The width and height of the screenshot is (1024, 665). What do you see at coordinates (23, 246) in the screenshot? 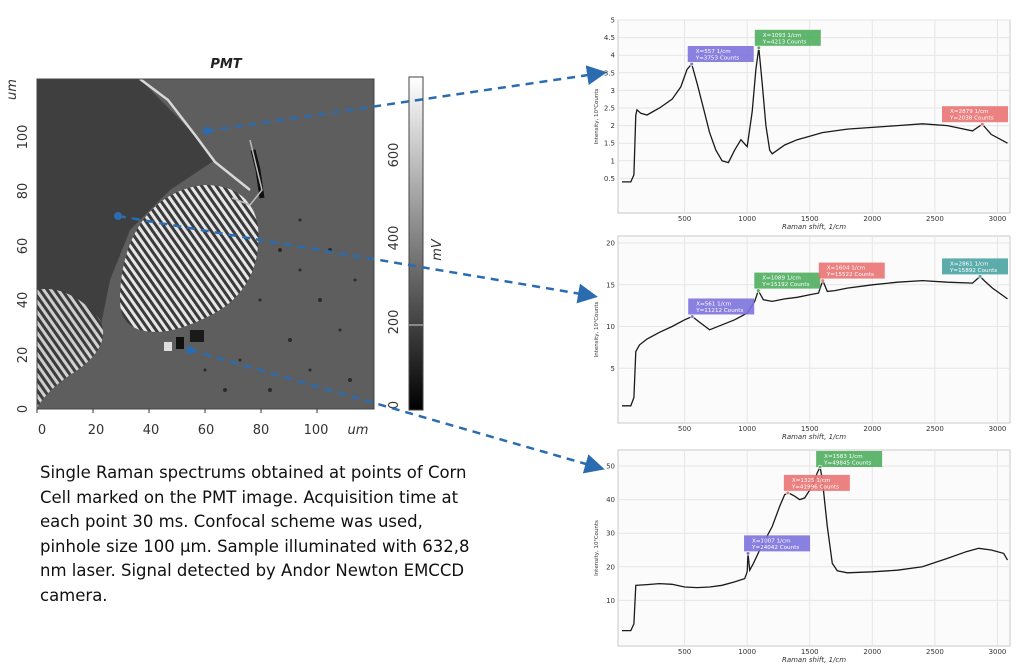
I see `pmt-y-tick-label: 60` at bounding box center [23, 246].